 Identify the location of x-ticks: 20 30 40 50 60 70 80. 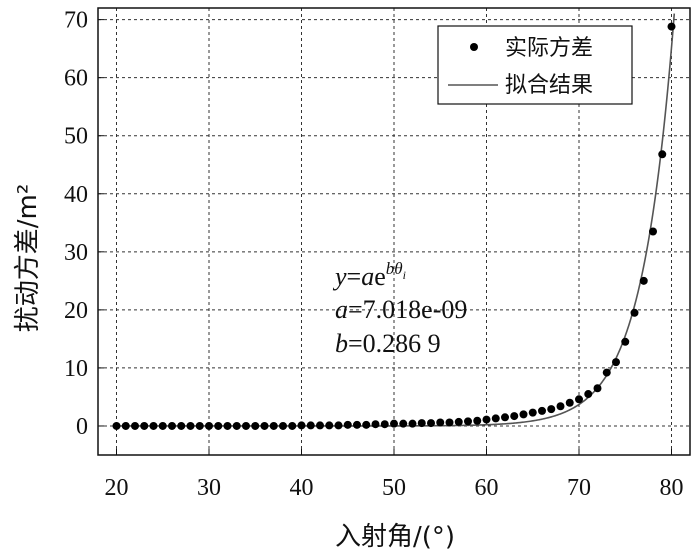
(394, 475).